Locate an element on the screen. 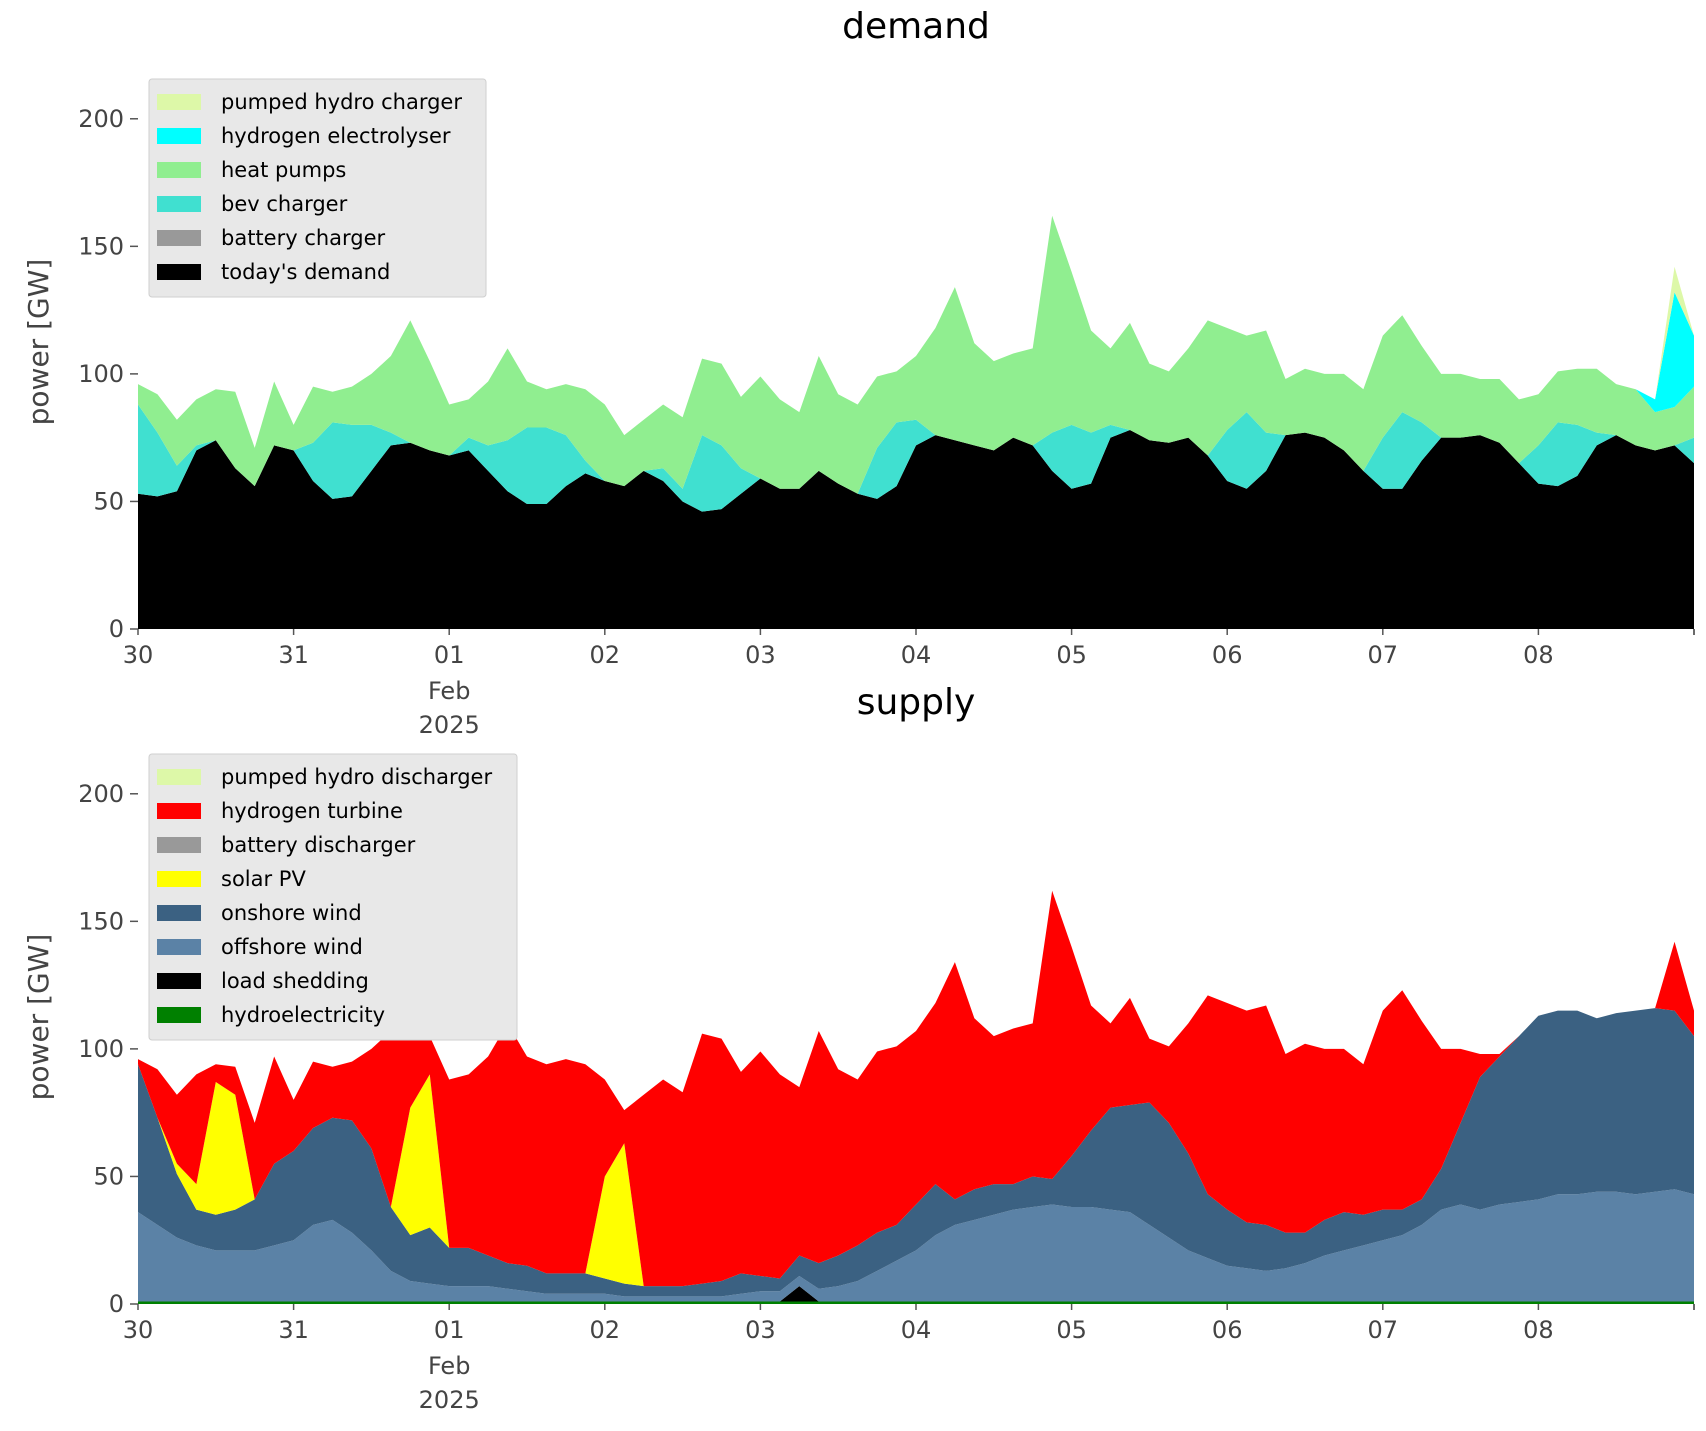  legend-label: pumped hydro discharger is located at coordinates (356, 777).